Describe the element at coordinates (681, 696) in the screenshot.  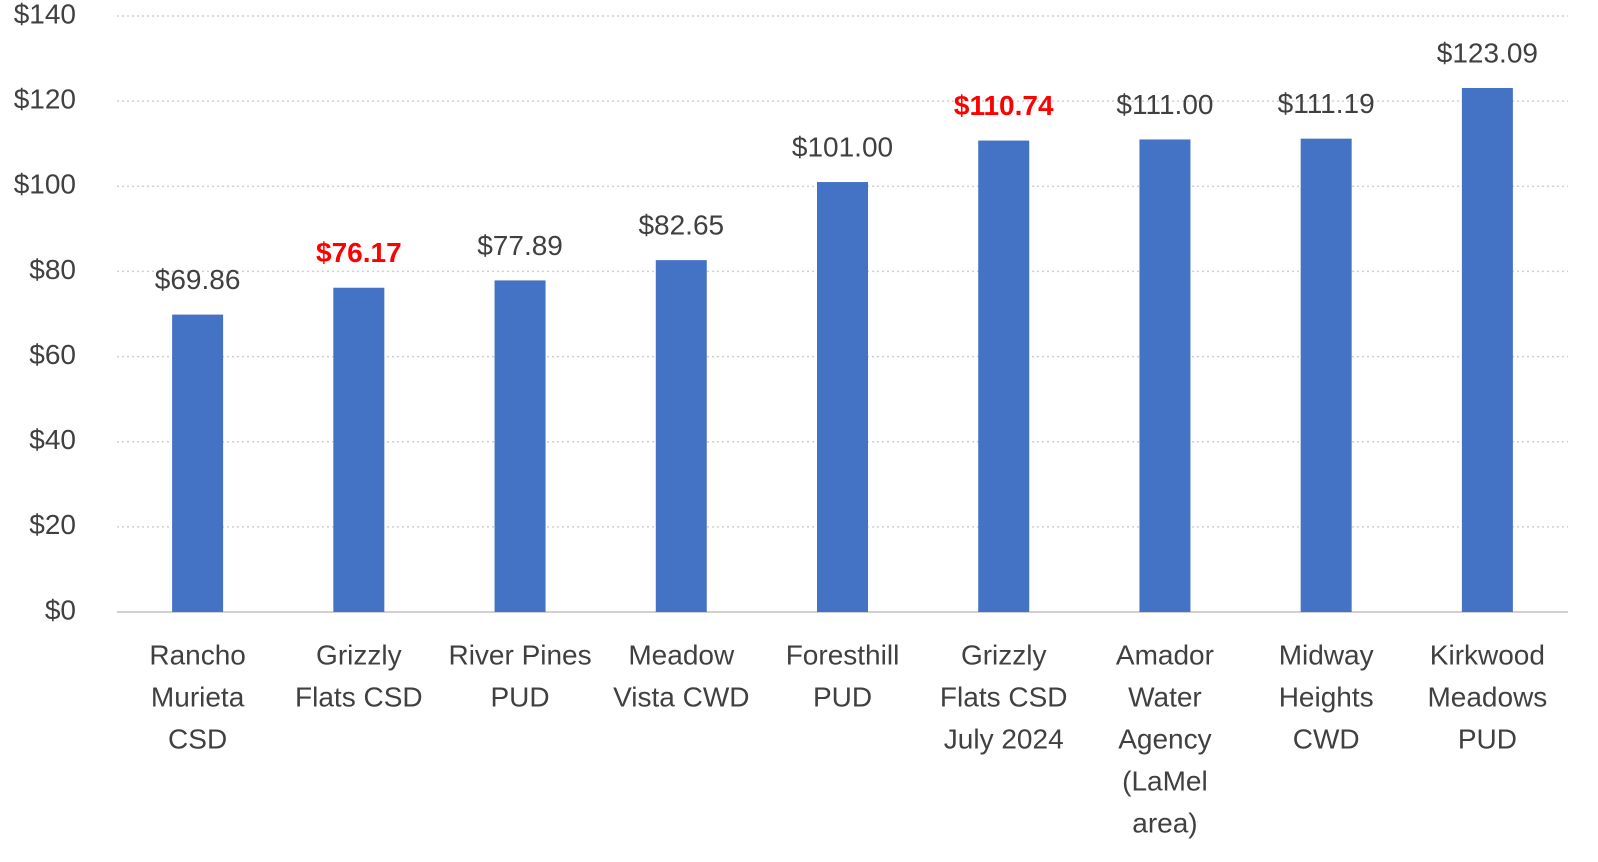
I see `x-tick-label: Vista CWD` at that location.